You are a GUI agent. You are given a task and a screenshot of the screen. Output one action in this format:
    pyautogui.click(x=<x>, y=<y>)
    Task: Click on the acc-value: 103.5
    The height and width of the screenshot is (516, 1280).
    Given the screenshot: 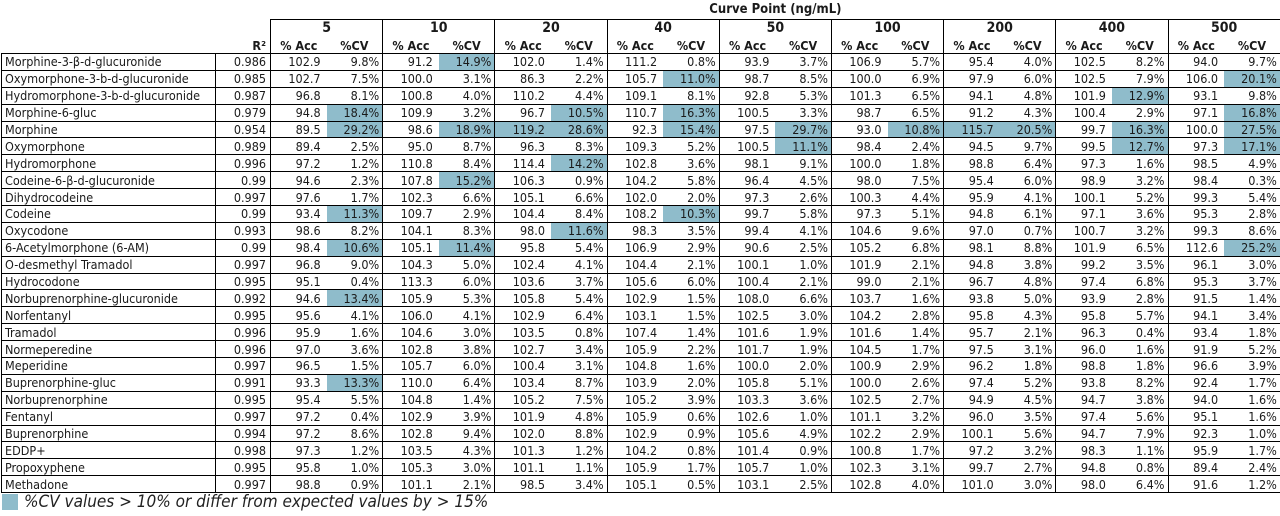 What is the action you would take?
    pyautogui.click(x=410, y=450)
    